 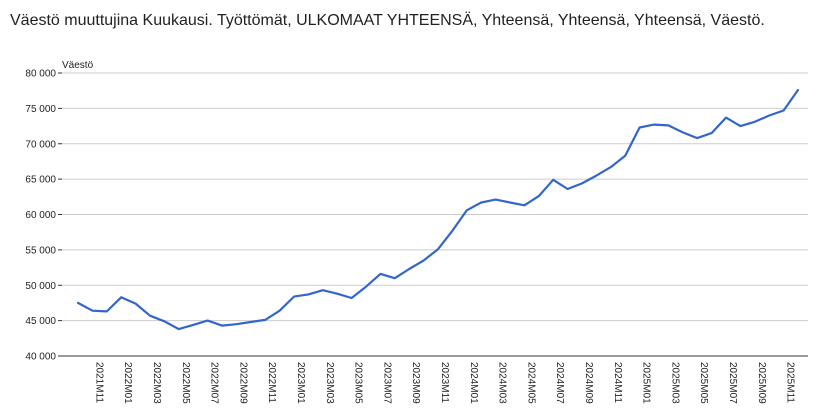 What do you see at coordinates (473, 383) in the screenshot?
I see `x-tick-label: 2024M01` at bounding box center [473, 383].